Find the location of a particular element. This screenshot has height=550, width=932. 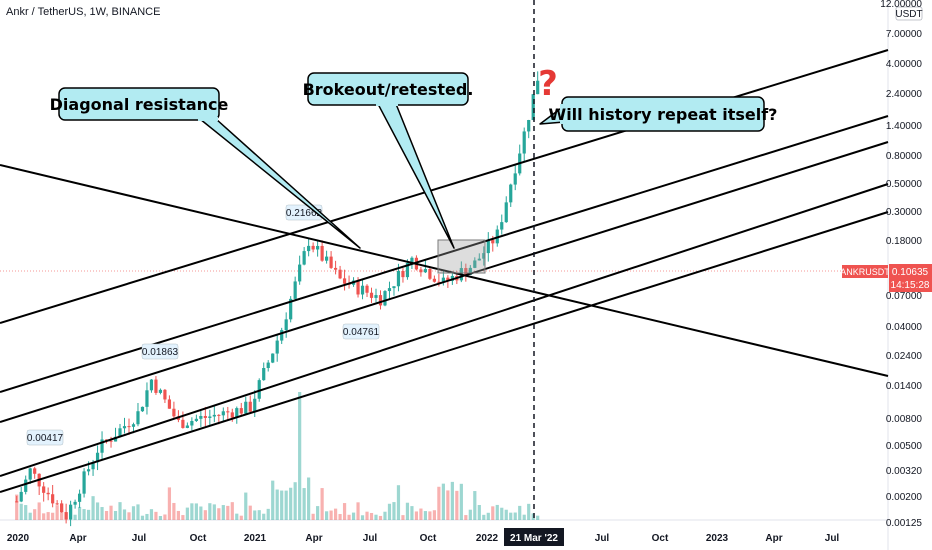

y-tick-label: 0.02400 is located at coordinates (904, 356).